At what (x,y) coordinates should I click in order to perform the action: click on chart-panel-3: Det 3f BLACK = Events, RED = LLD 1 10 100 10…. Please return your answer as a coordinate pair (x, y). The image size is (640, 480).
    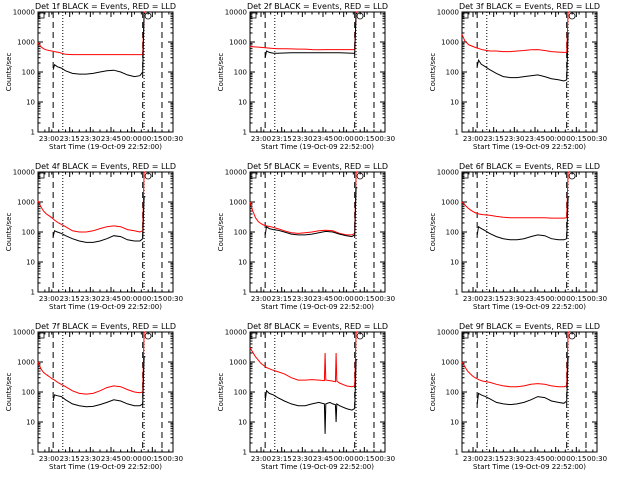
    Looking at the image, I should click on (518, 76).